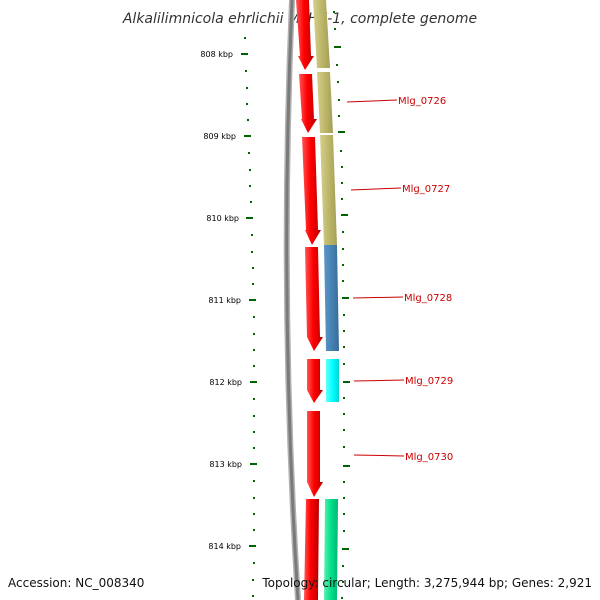 The height and width of the screenshot is (600, 600). I want to click on gene-arrow-mlg0725, so click(305, 35).